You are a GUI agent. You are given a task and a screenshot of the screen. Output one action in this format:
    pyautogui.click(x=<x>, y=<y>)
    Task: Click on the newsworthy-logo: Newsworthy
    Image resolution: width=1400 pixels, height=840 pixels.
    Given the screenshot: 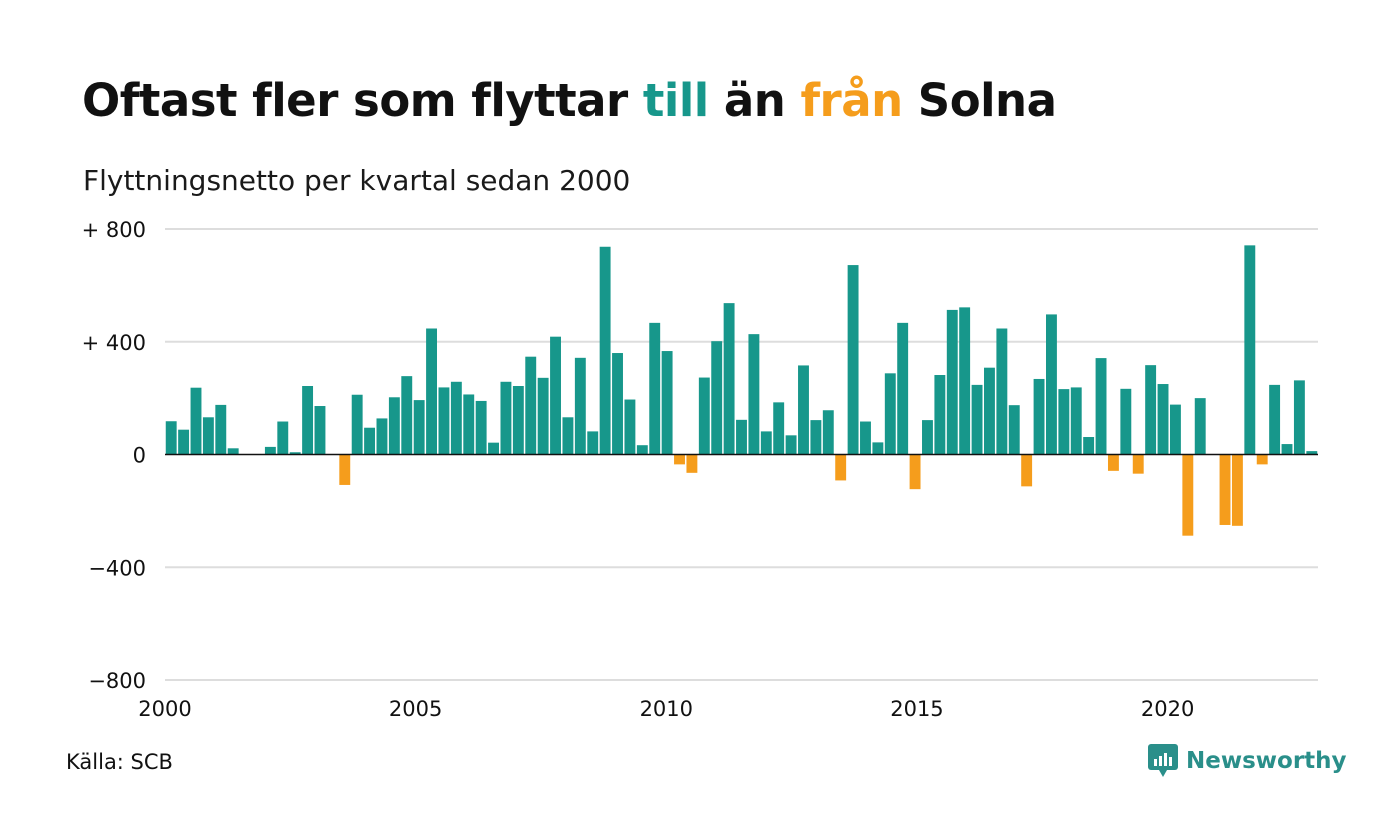 What is the action you would take?
    pyautogui.click(x=1247, y=761)
    